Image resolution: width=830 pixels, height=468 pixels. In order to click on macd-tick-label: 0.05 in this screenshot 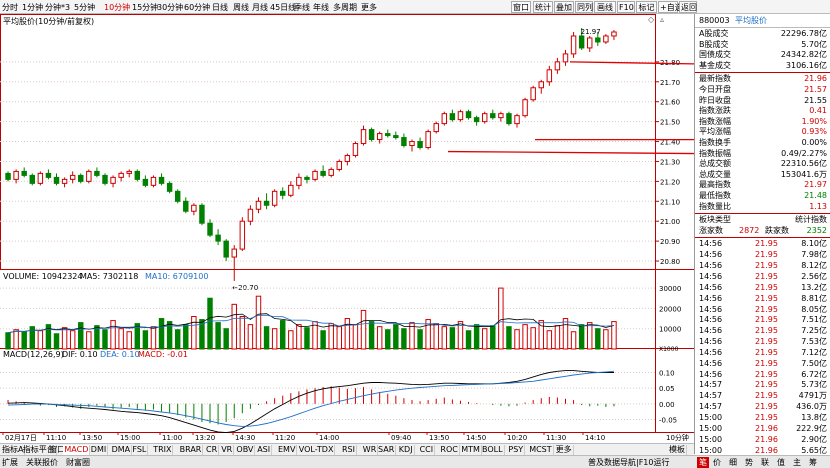, I will do `click(667, 389)`.